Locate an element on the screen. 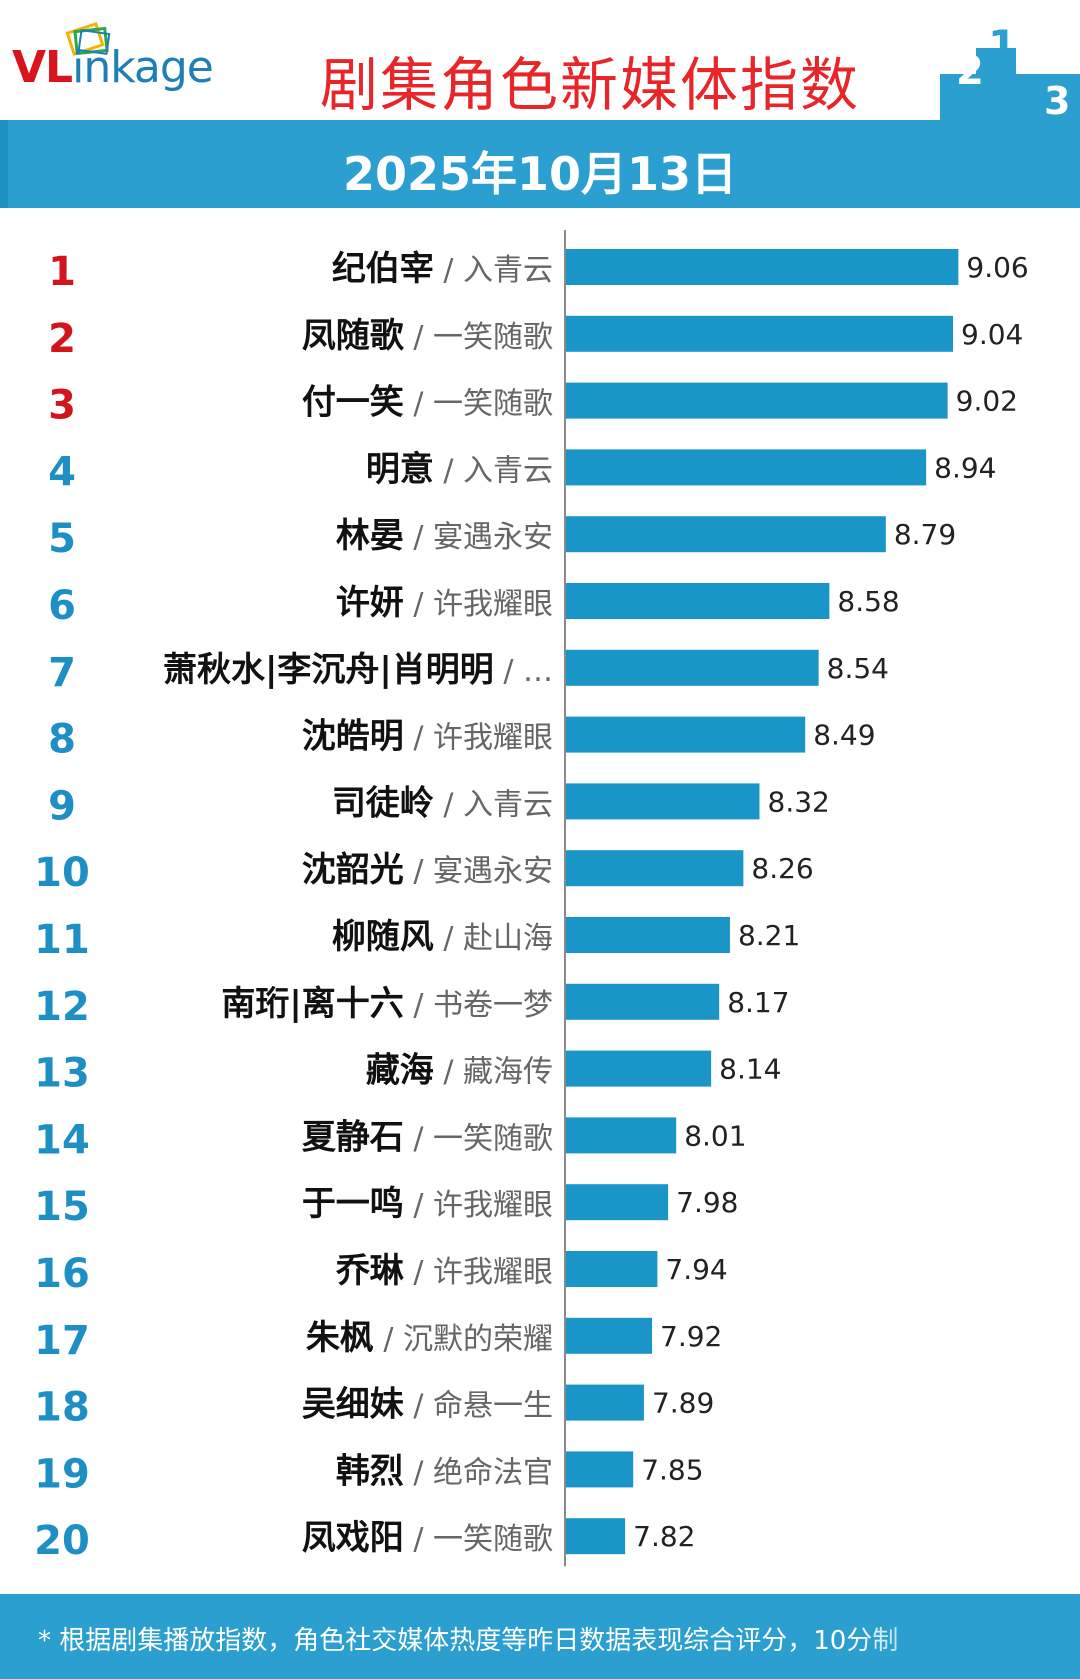 The width and height of the screenshot is (1080, 1679). show-name: 书卷一梦 is located at coordinates (493, 1005).